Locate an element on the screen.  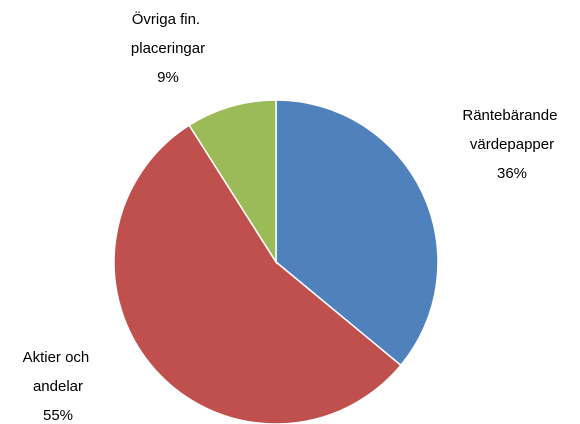
slice-value-label: 9% is located at coordinates (168, 77).